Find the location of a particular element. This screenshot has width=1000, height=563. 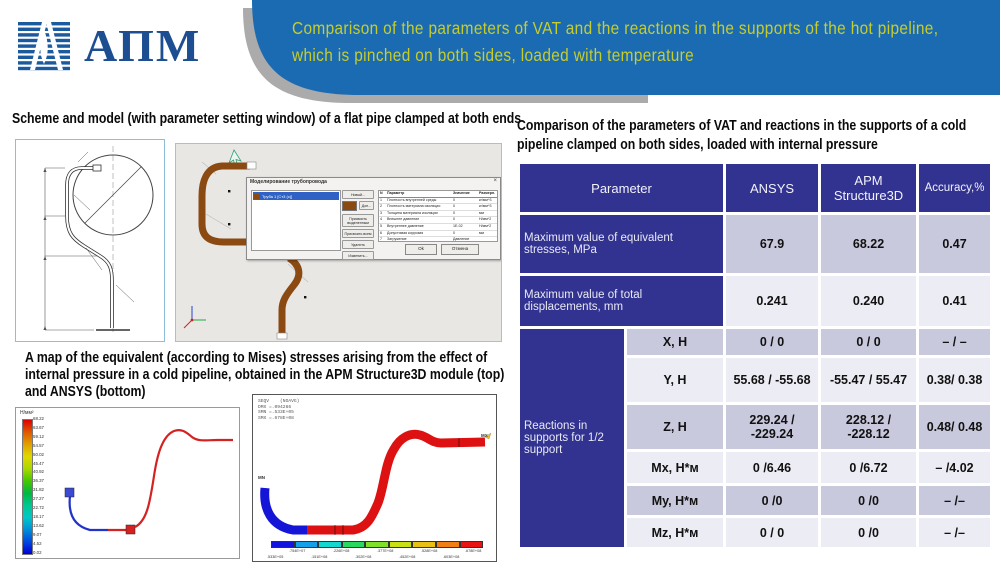

apm-logo-icon is located at coordinates (44, 46).